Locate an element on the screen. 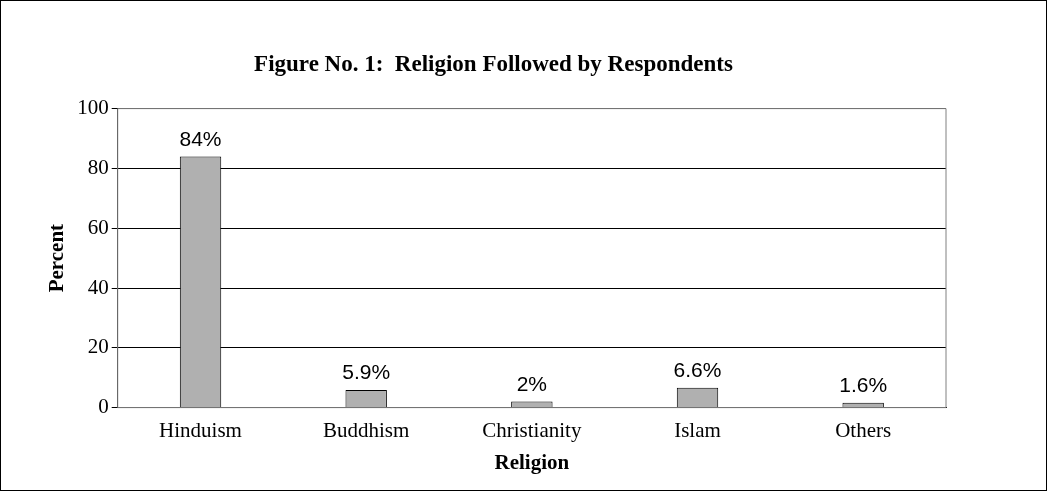 This screenshot has width=1047, height=491. y-tick-label: 40 is located at coordinates (98, 286).